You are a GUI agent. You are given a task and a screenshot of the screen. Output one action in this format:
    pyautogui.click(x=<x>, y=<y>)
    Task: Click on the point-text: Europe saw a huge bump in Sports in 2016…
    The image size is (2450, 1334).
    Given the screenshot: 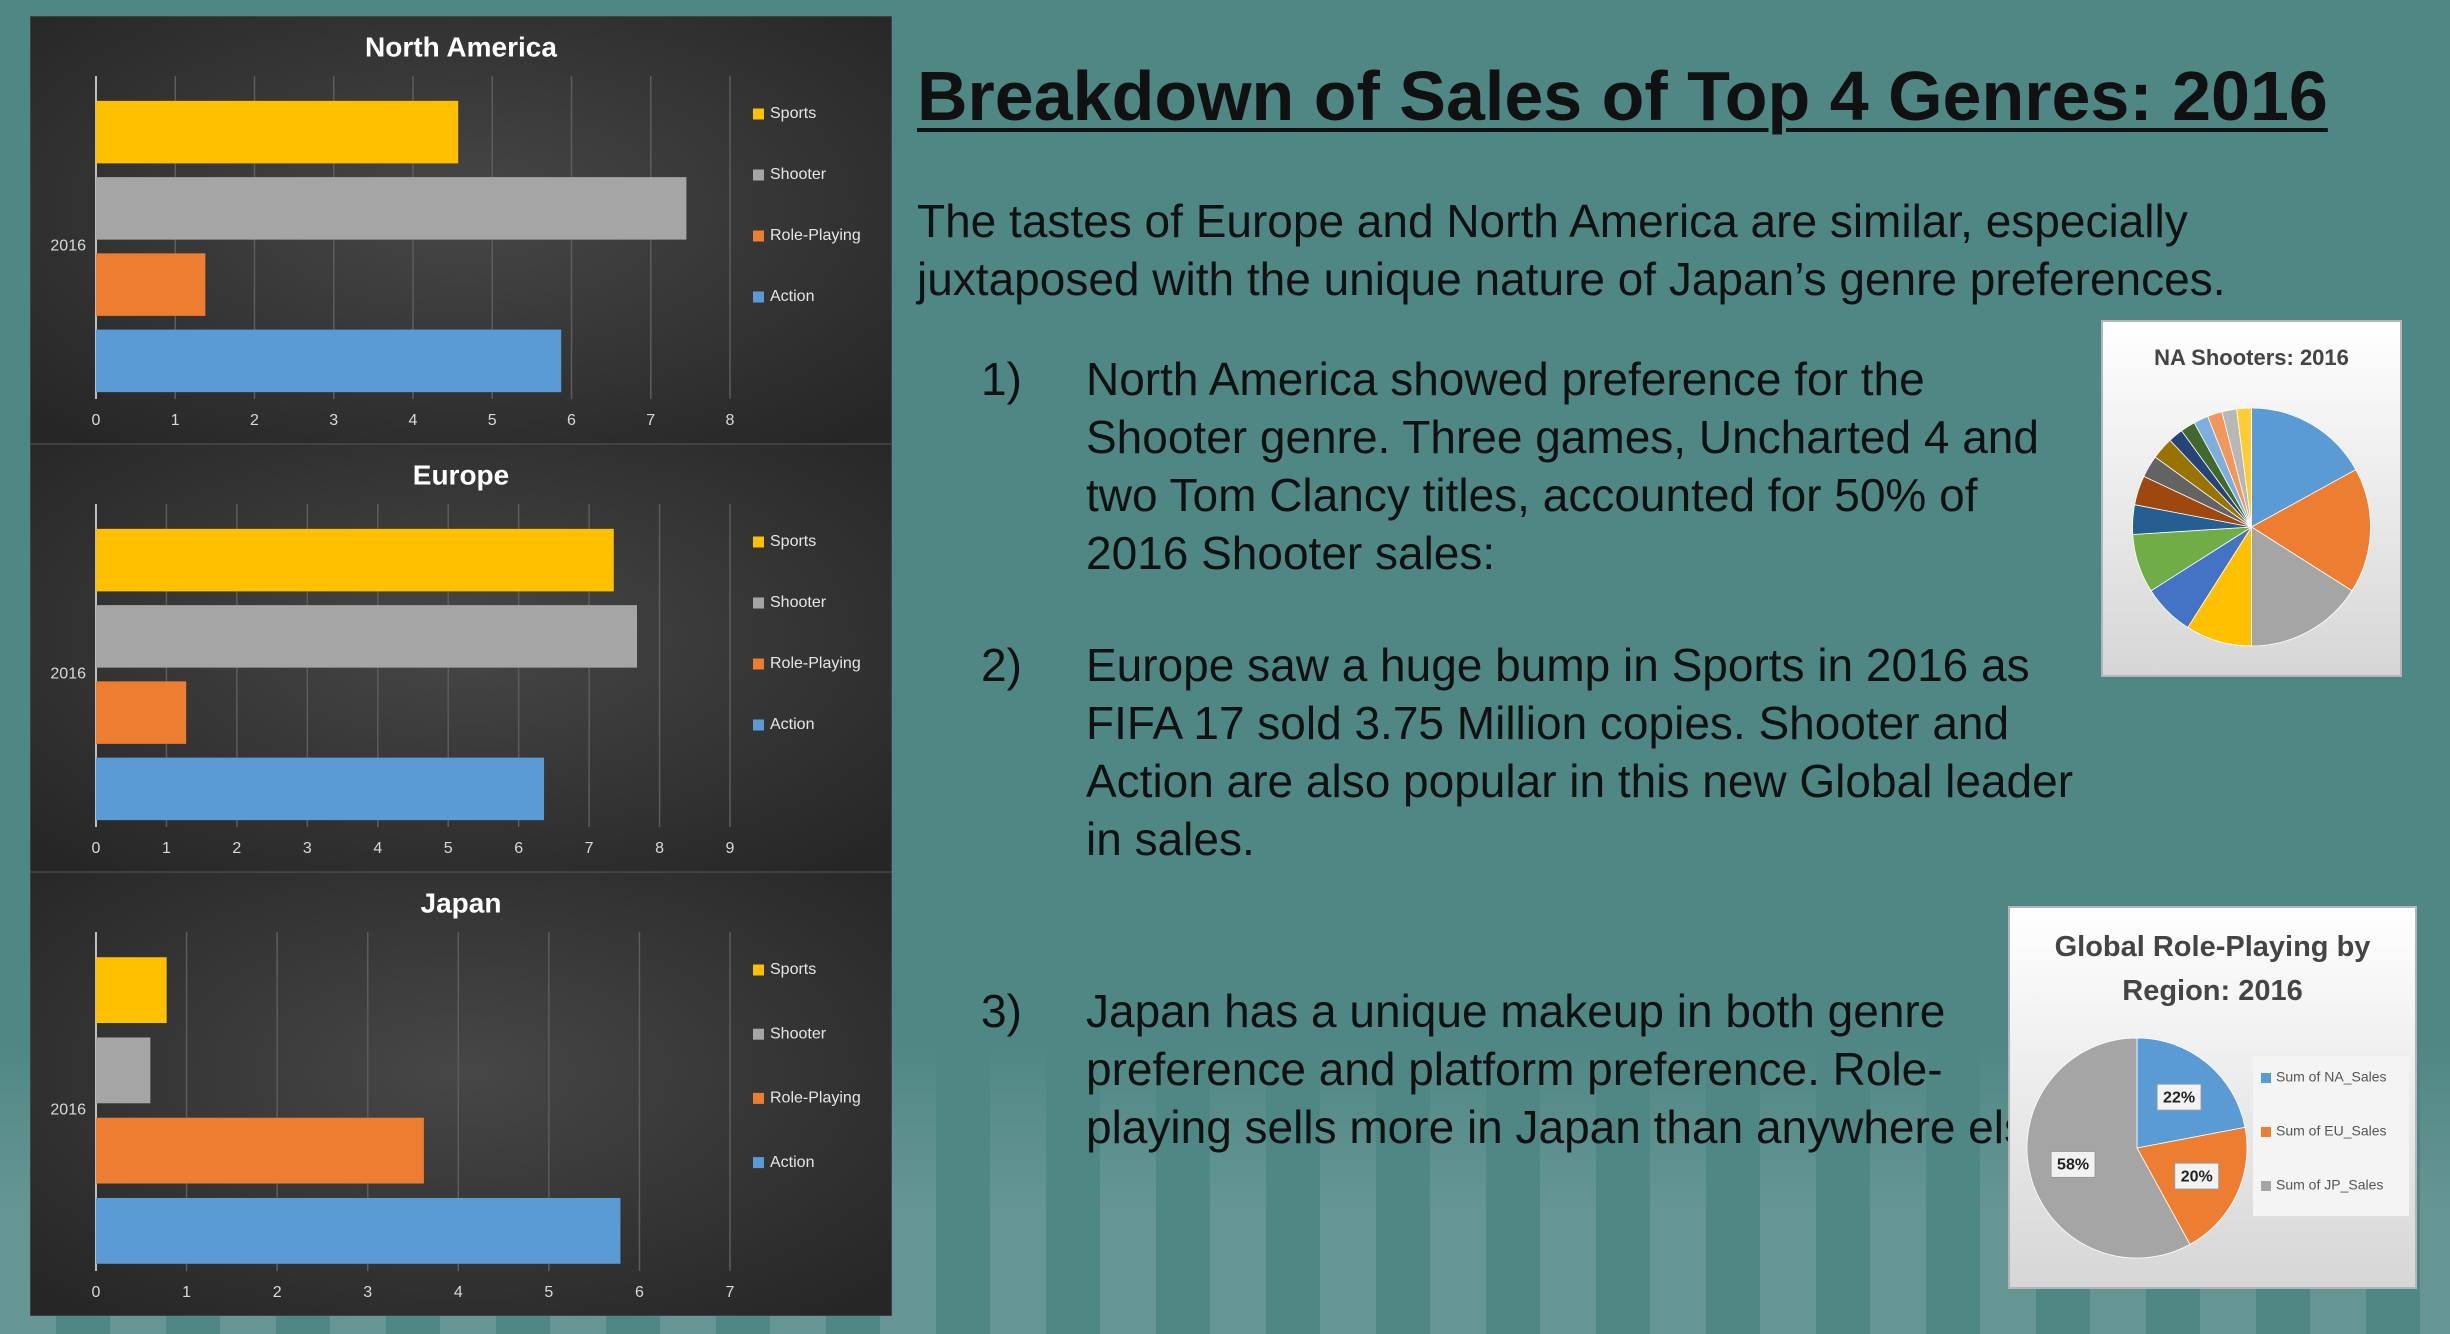 What is the action you would take?
    pyautogui.click(x=1580, y=752)
    